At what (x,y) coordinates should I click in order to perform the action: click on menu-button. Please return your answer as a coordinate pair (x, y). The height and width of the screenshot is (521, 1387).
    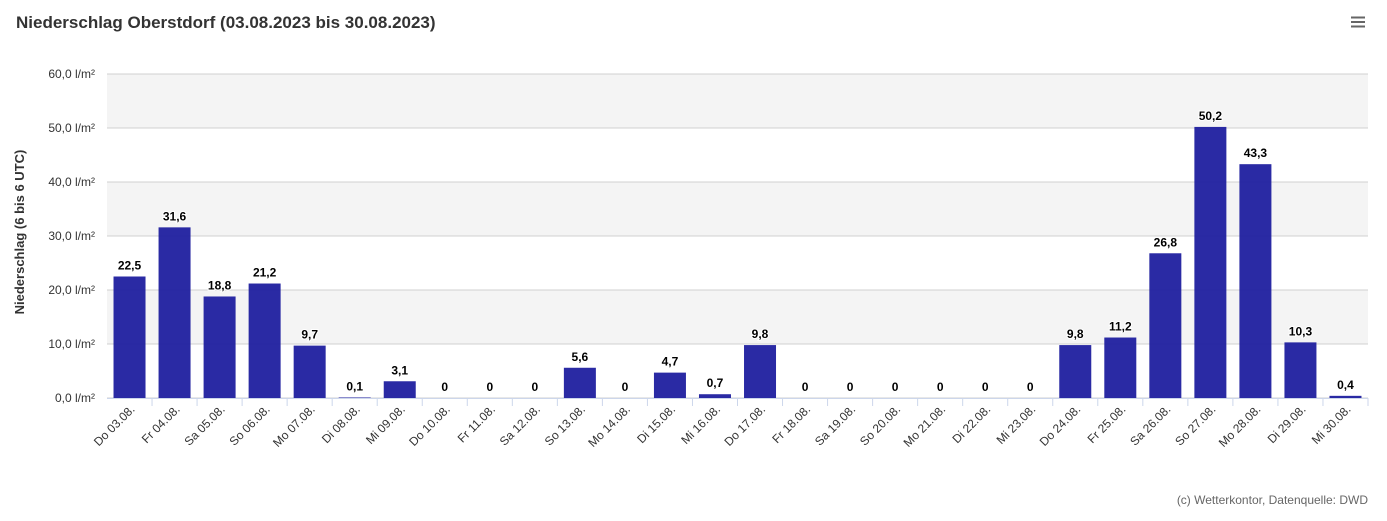
    Looking at the image, I should click on (1358, 22).